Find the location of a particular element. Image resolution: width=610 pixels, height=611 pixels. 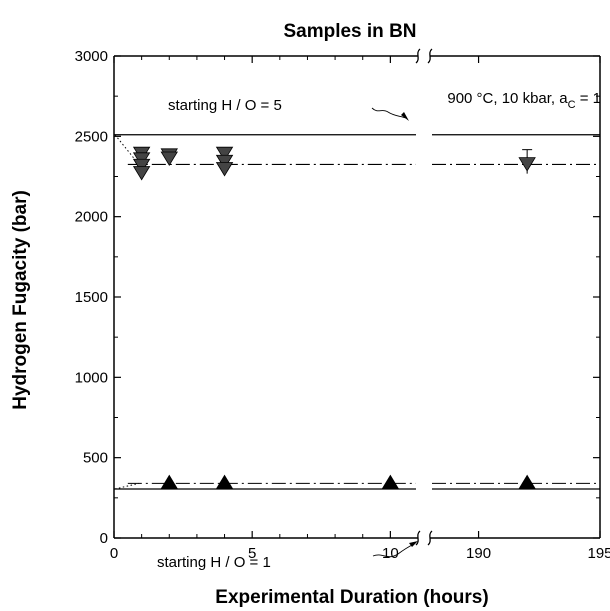

y-tick-label: 1000 is located at coordinates (91, 377).